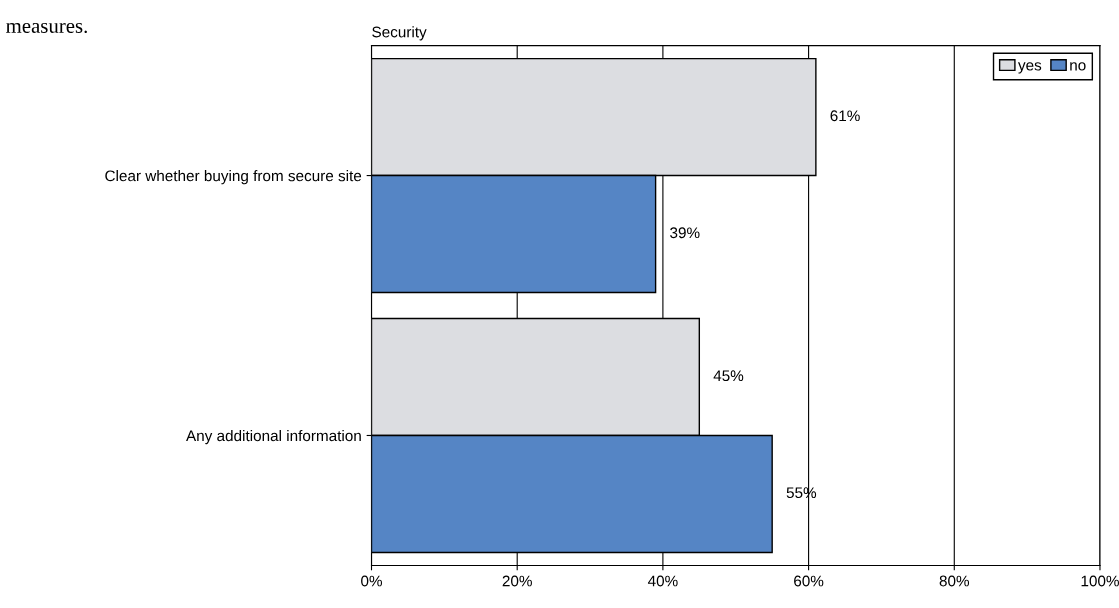 This screenshot has height=608, width=1119. I want to click on data-label: 45%, so click(728, 376).